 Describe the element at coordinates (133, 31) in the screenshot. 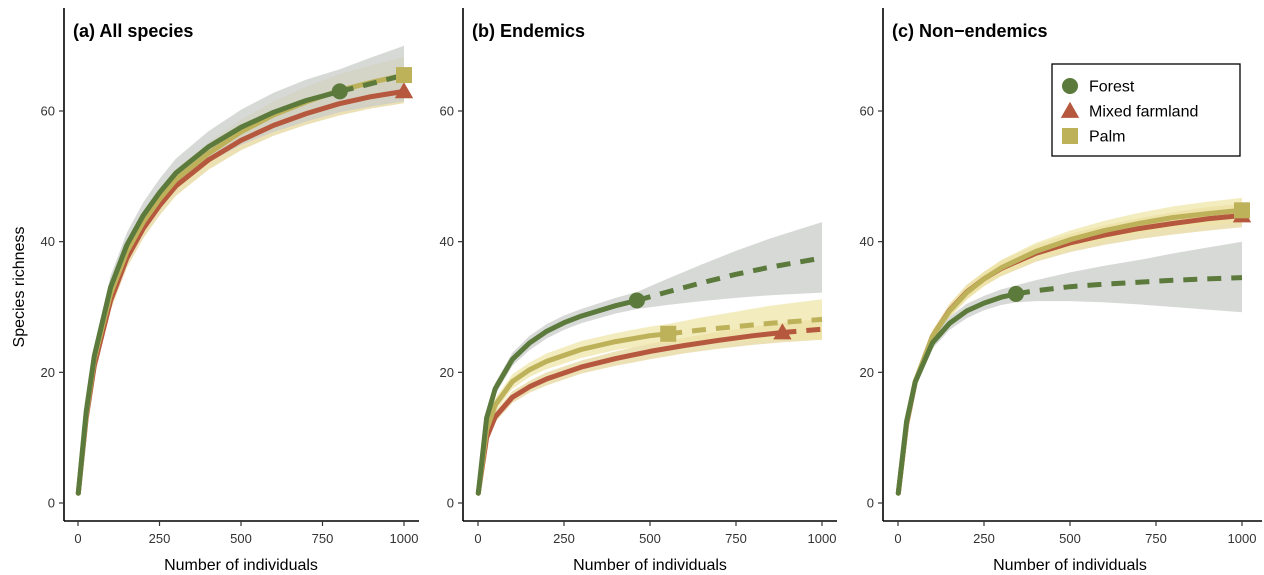

I see `panel-title: (a) All species` at that location.